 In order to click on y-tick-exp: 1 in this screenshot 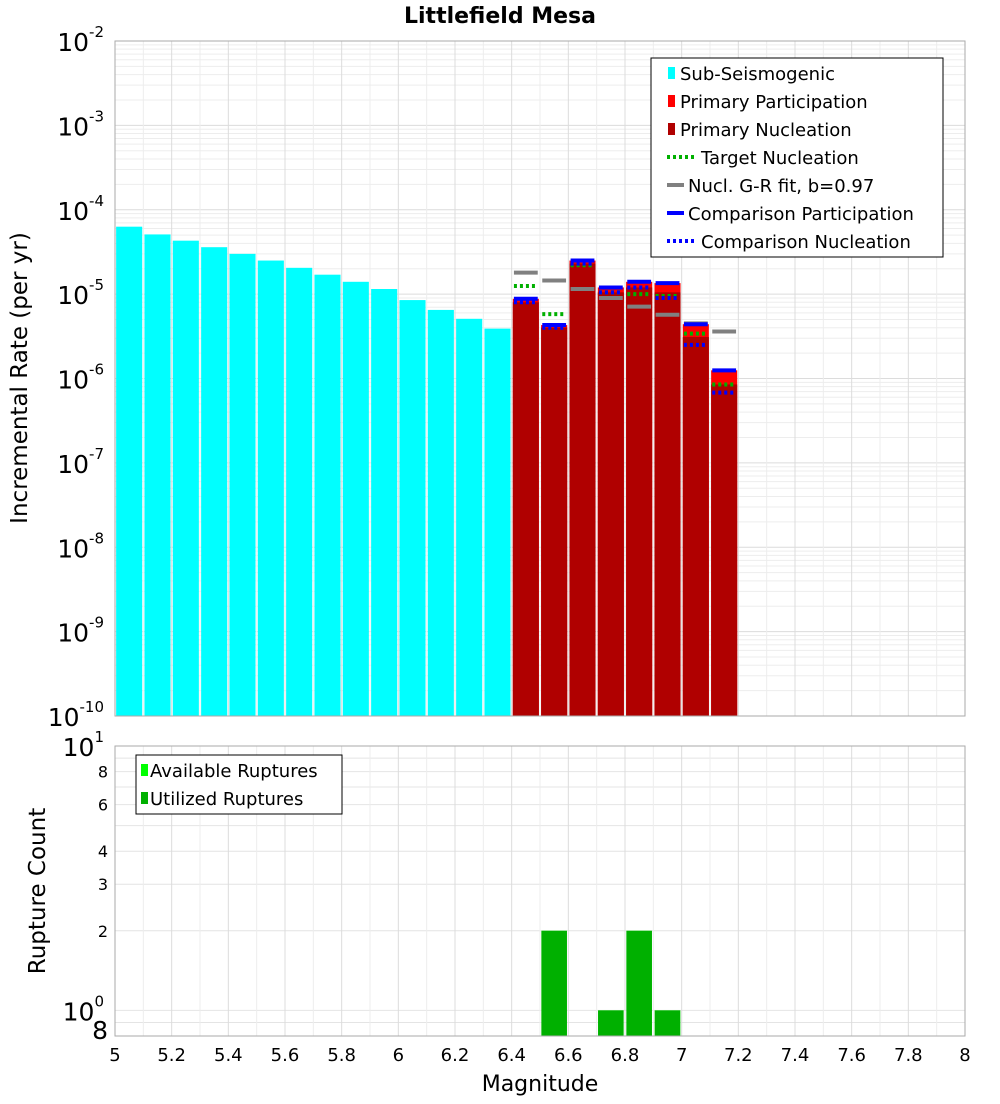, I will do `click(99, 737)`.